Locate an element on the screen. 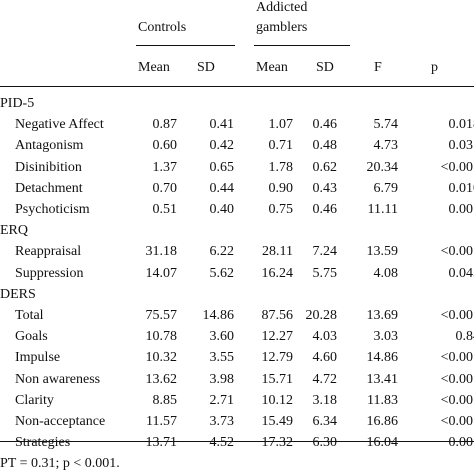 This screenshot has height=474, width=474. column-header: p is located at coordinates (434, 67).